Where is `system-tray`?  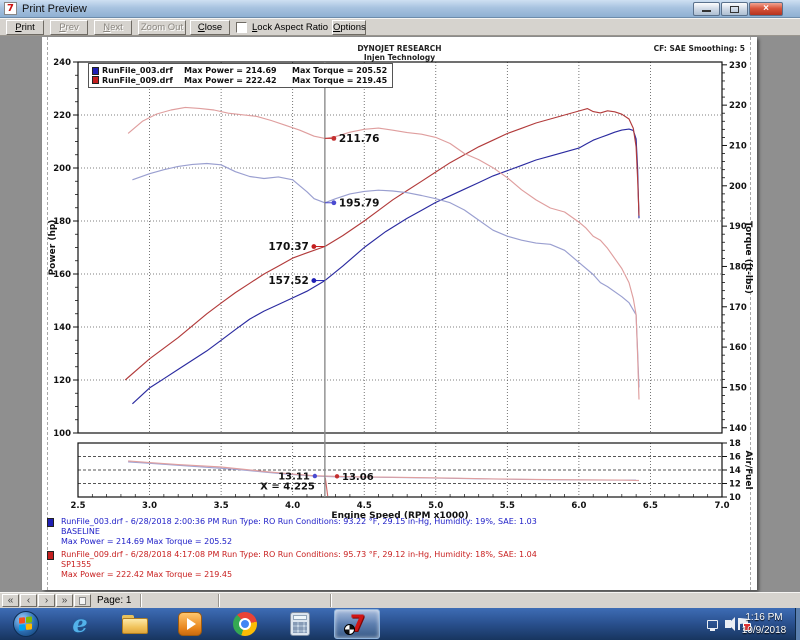
system-tray is located at coordinates (729, 624).